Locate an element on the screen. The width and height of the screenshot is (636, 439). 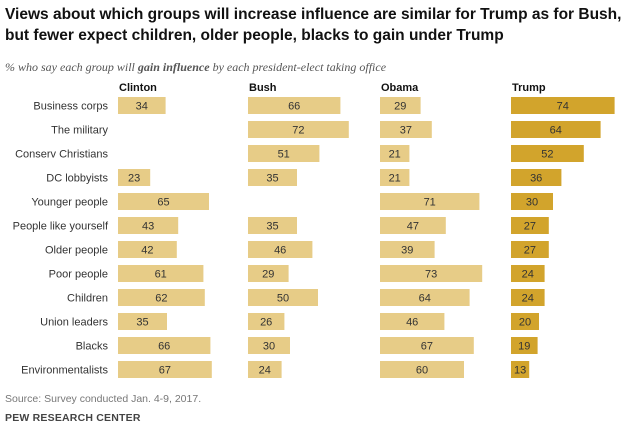
bar-bush-dc-lobbyists is located at coordinates (272, 177).